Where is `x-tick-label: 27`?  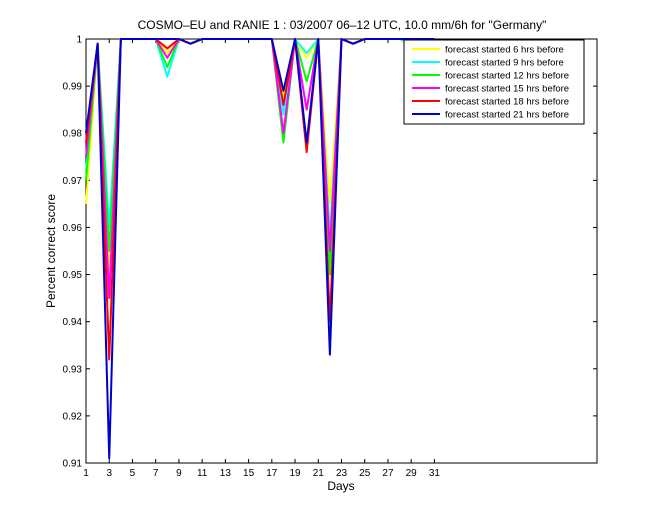 x-tick-label: 27 is located at coordinates (388, 473).